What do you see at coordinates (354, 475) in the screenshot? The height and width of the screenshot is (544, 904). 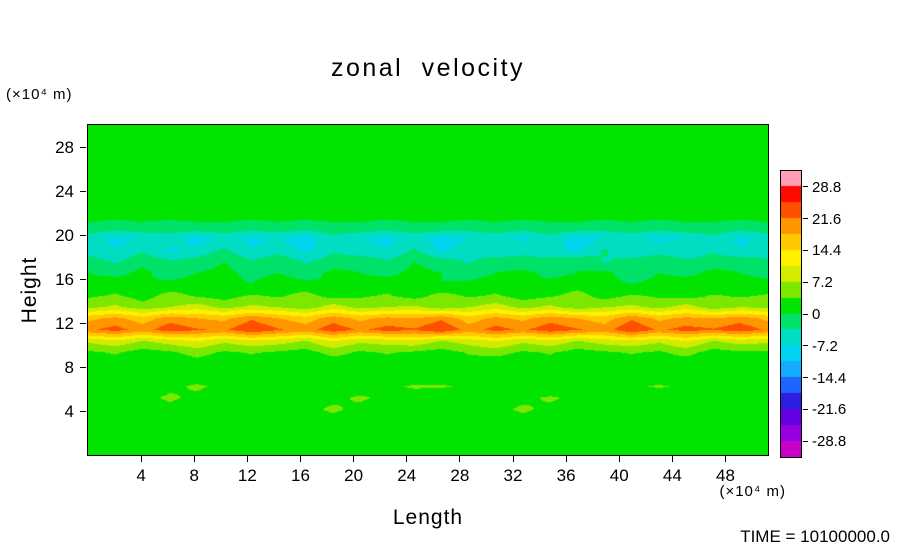 I see `x-tick-label: 20` at bounding box center [354, 475].